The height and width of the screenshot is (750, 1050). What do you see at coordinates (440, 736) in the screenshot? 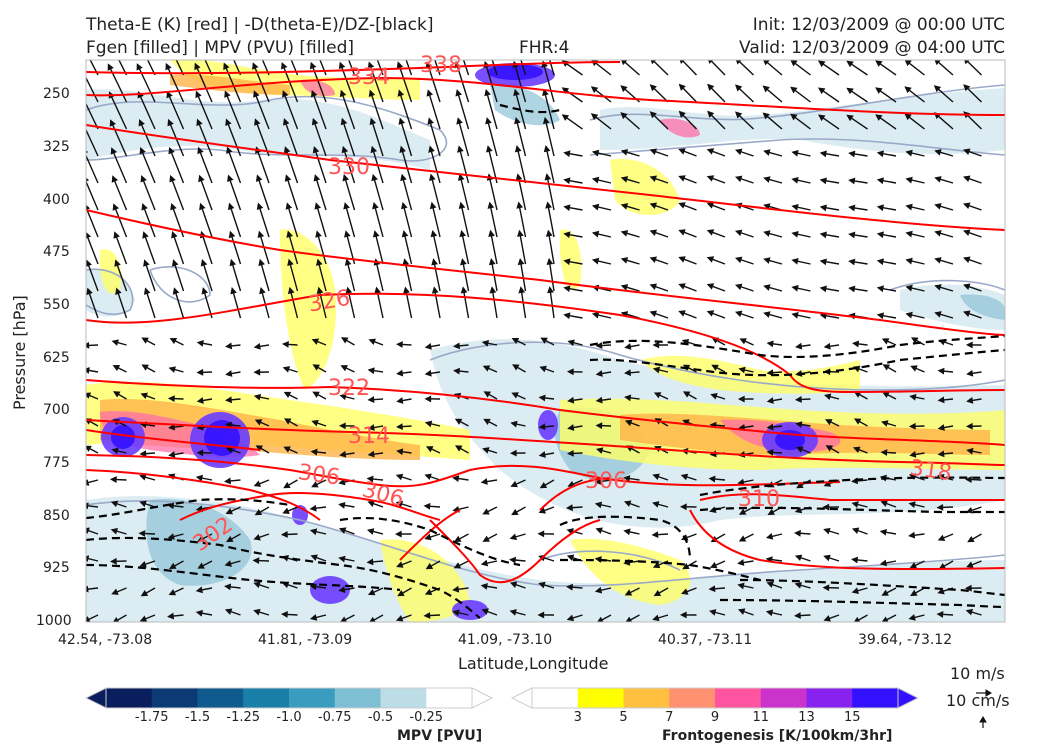
I see `mpv-colorbar-title: MPV [PVU]` at bounding box center [440, 736].